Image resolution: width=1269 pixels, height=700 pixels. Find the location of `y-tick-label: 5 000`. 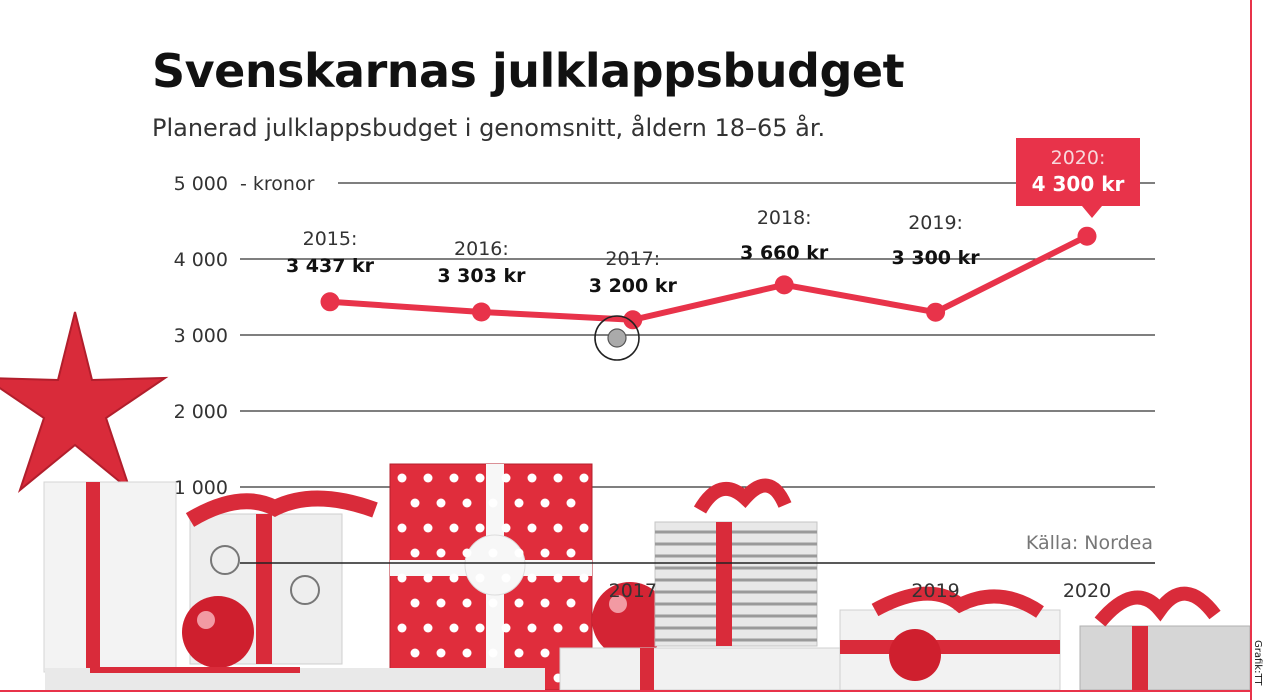

y-tick-label: 5 000 is located at coordinates (201, 184).